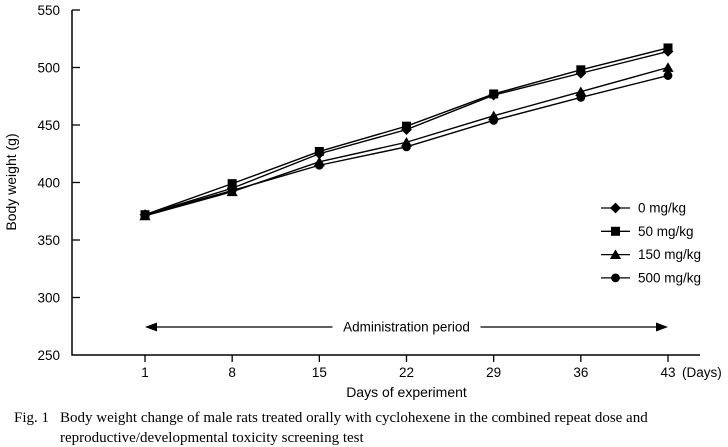 This screenshot has width=728, height=447. I want to click on y-tick-label: 300, so click(48, 298).